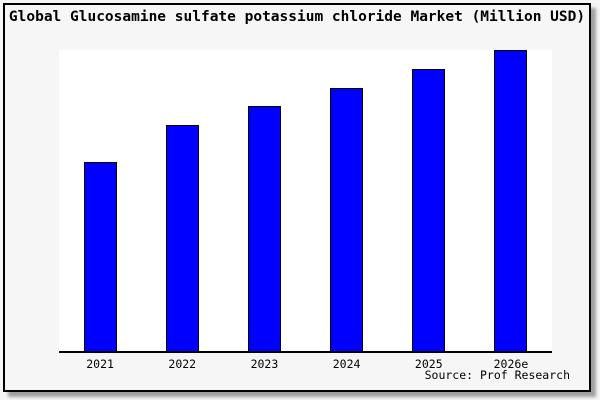  What do you see at coordinates (428, 364) in the screenshot?
I see `x-tick-label-2025: 2025` at bounding box center [428, 364].